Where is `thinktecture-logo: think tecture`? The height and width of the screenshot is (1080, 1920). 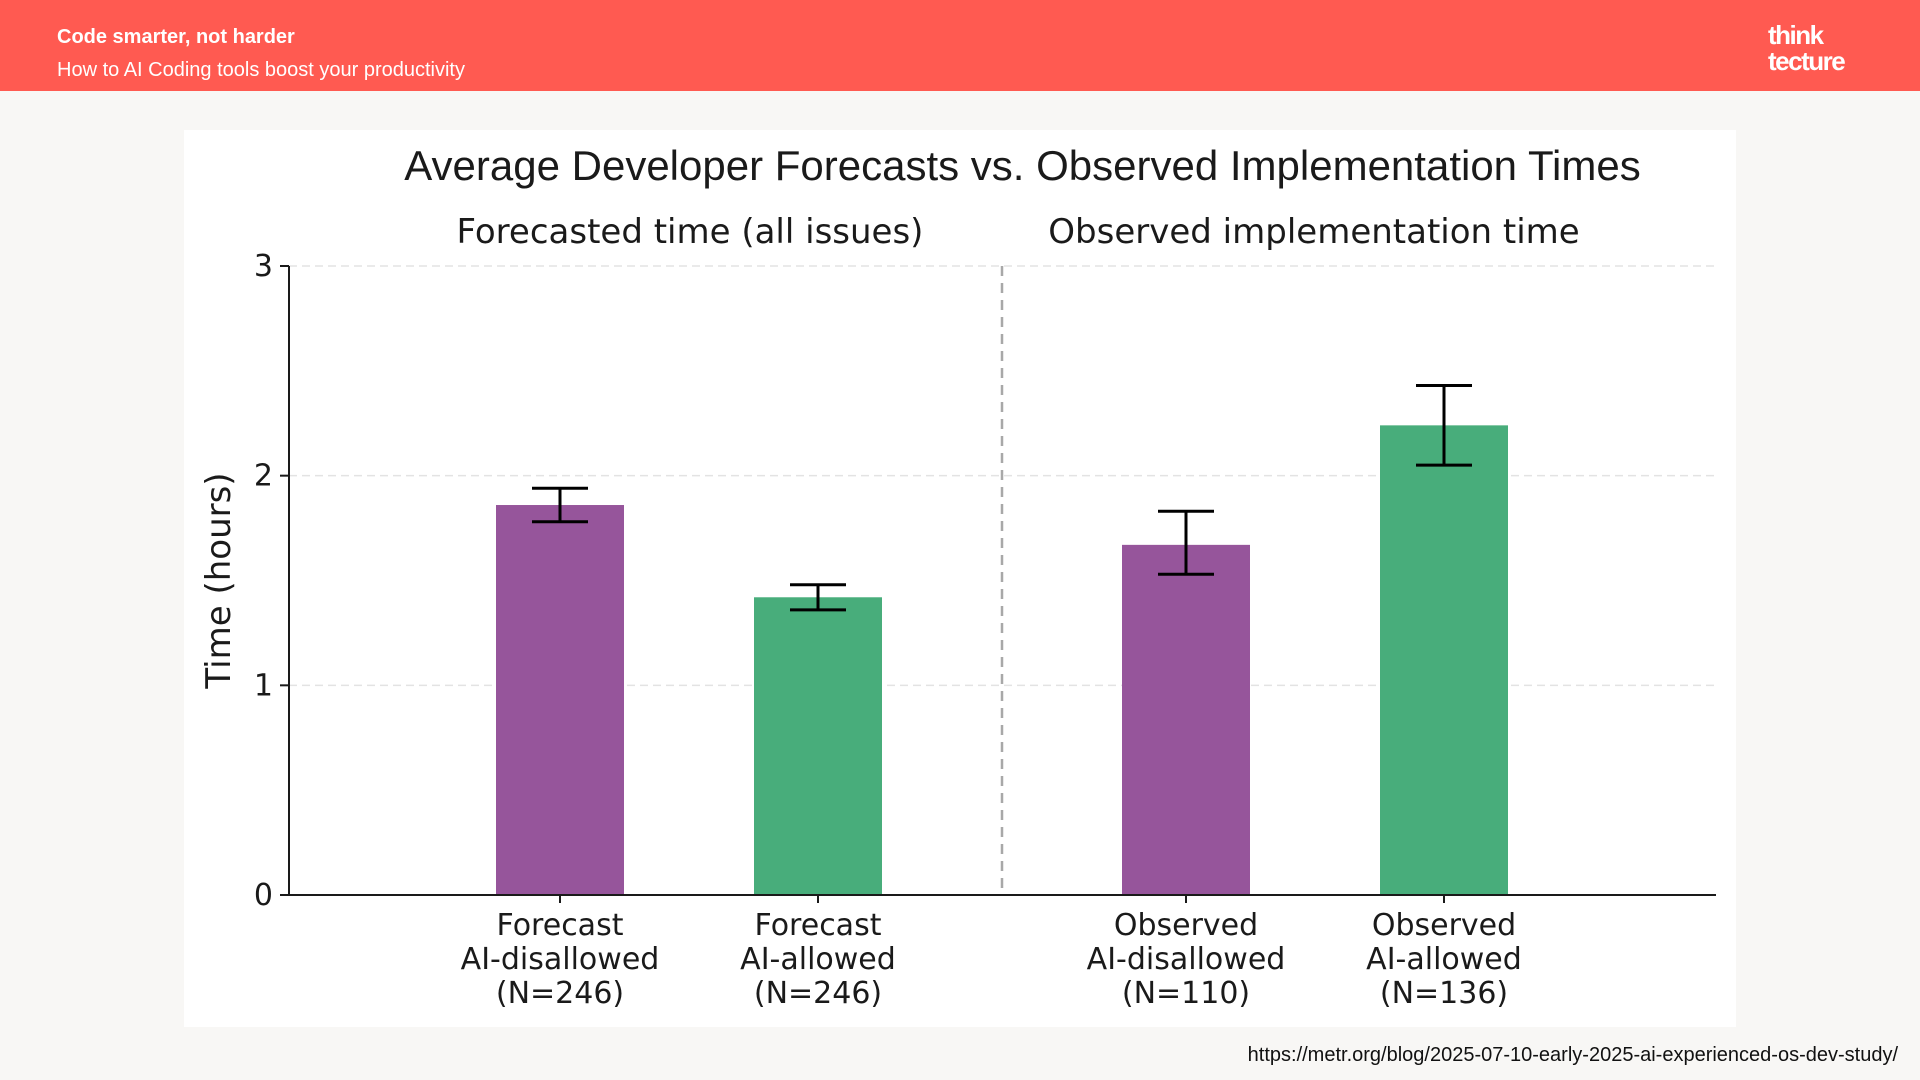 thinktecture-logo: think tecture is located at coordinates (1807, 48).